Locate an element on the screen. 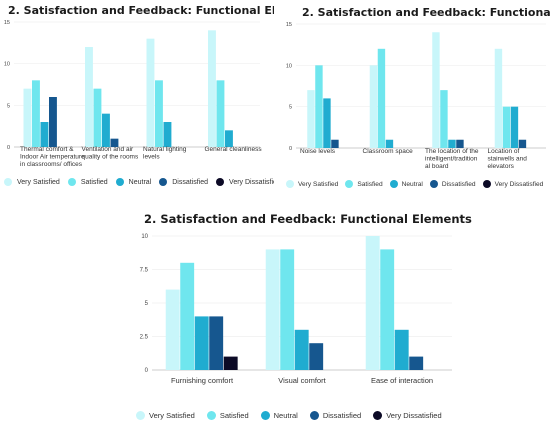  category-label: Classroom space is located at coordinates (388, 151).